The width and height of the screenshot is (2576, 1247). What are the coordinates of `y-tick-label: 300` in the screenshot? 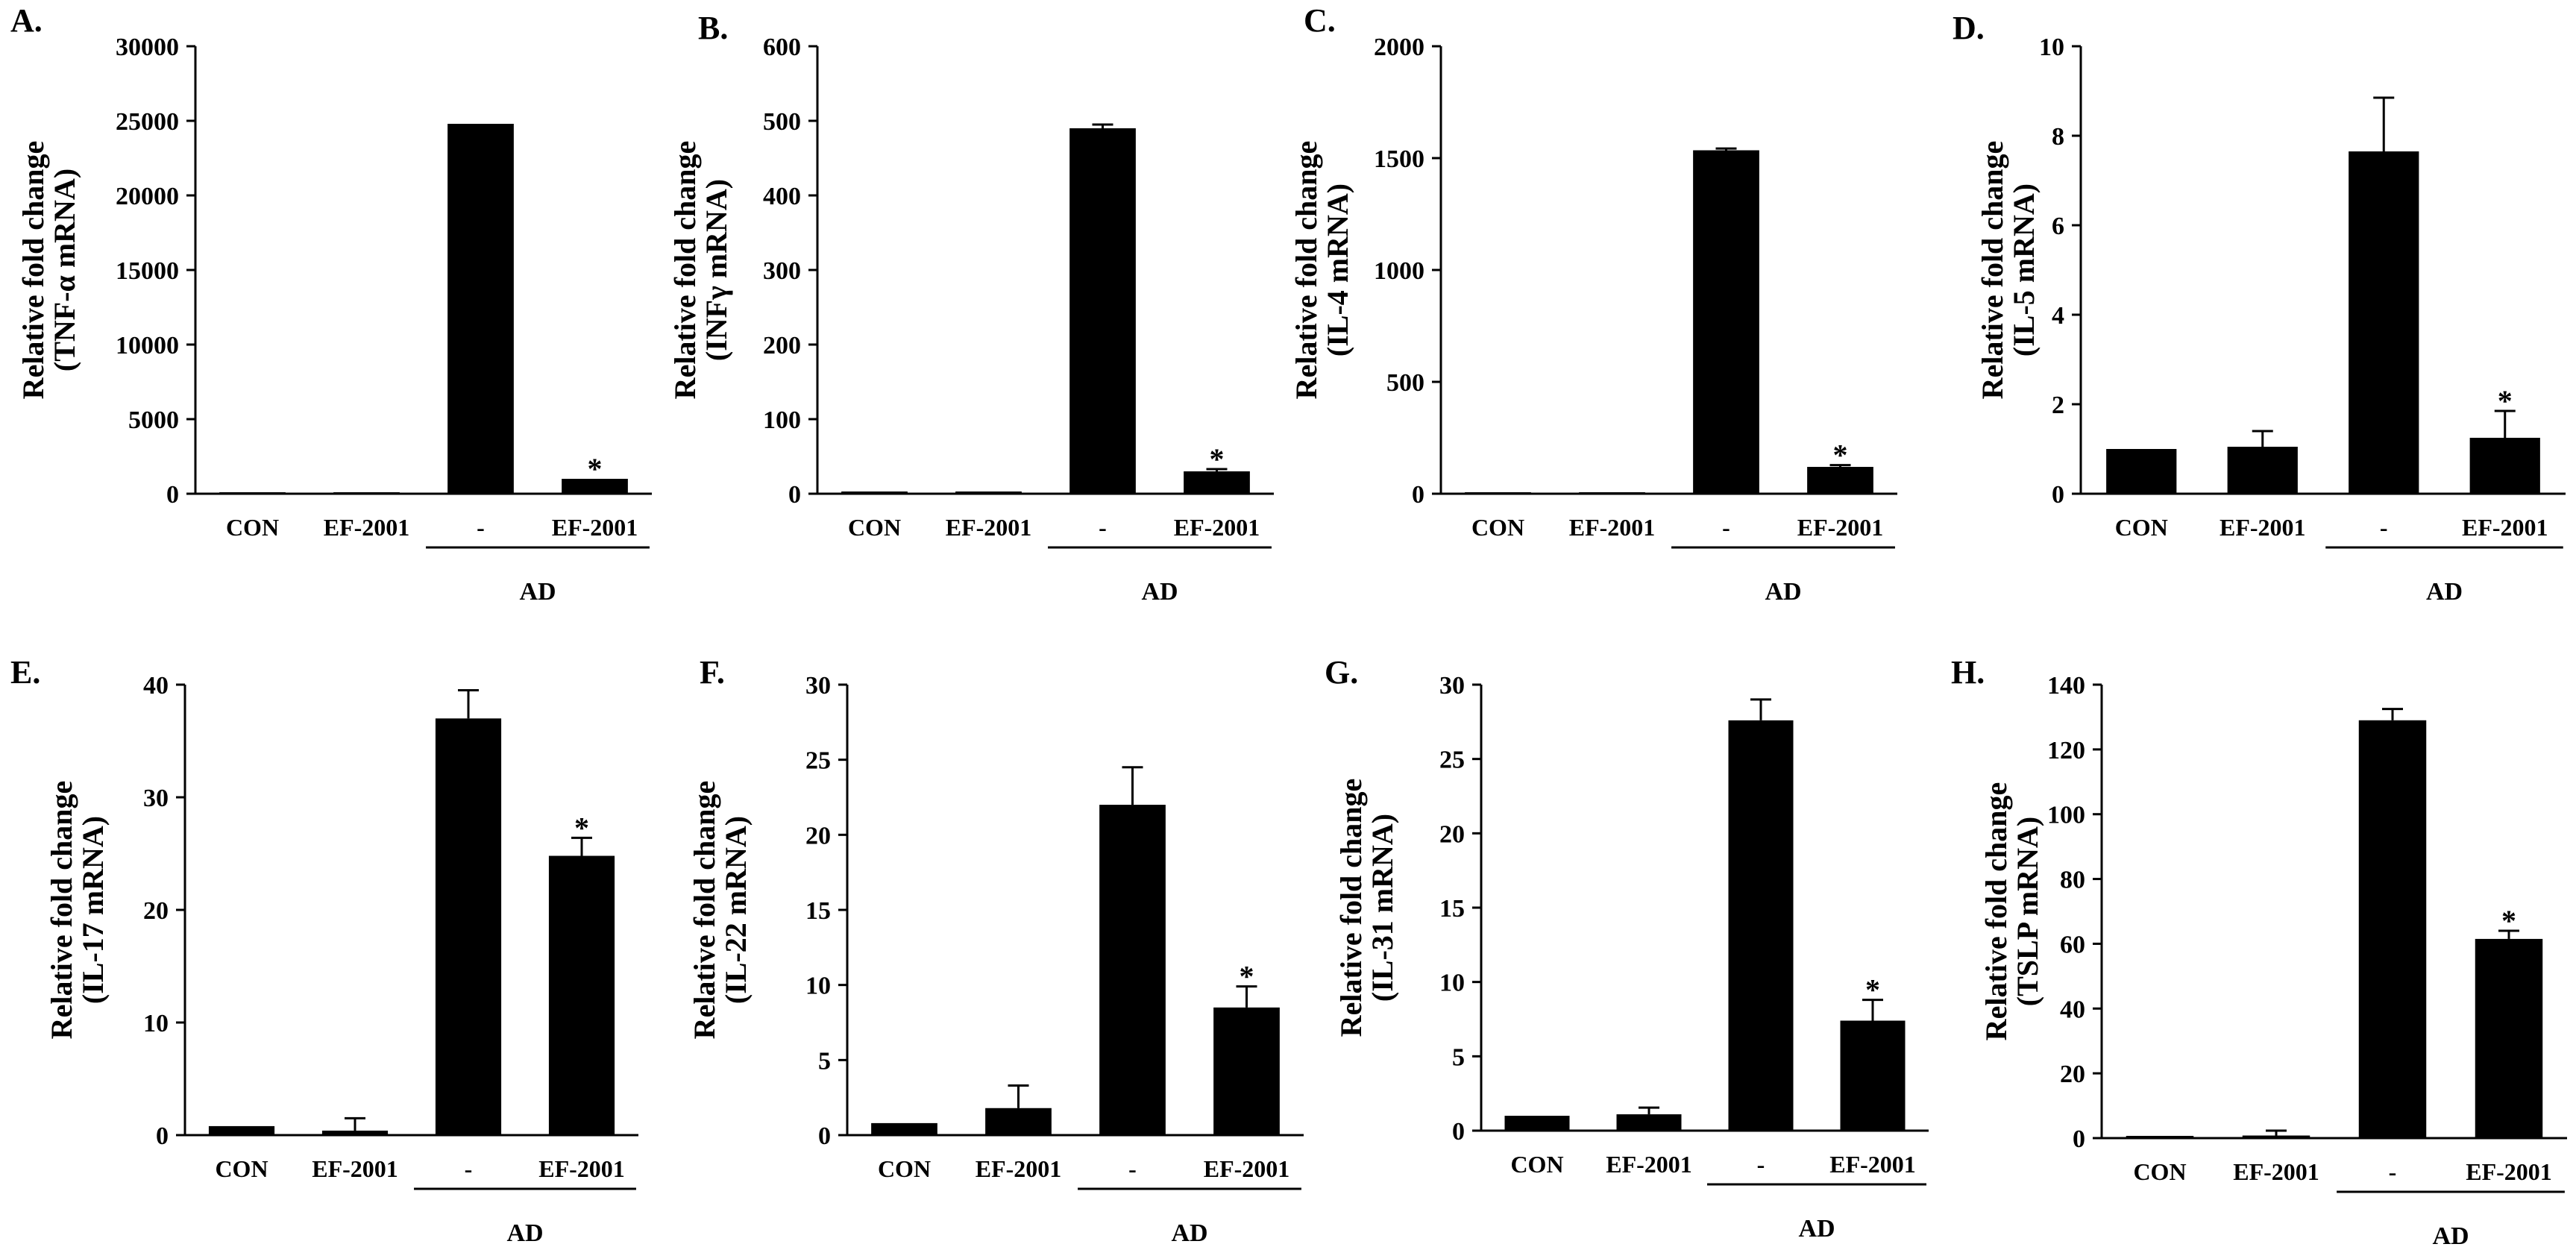 It's located at (782, 271).